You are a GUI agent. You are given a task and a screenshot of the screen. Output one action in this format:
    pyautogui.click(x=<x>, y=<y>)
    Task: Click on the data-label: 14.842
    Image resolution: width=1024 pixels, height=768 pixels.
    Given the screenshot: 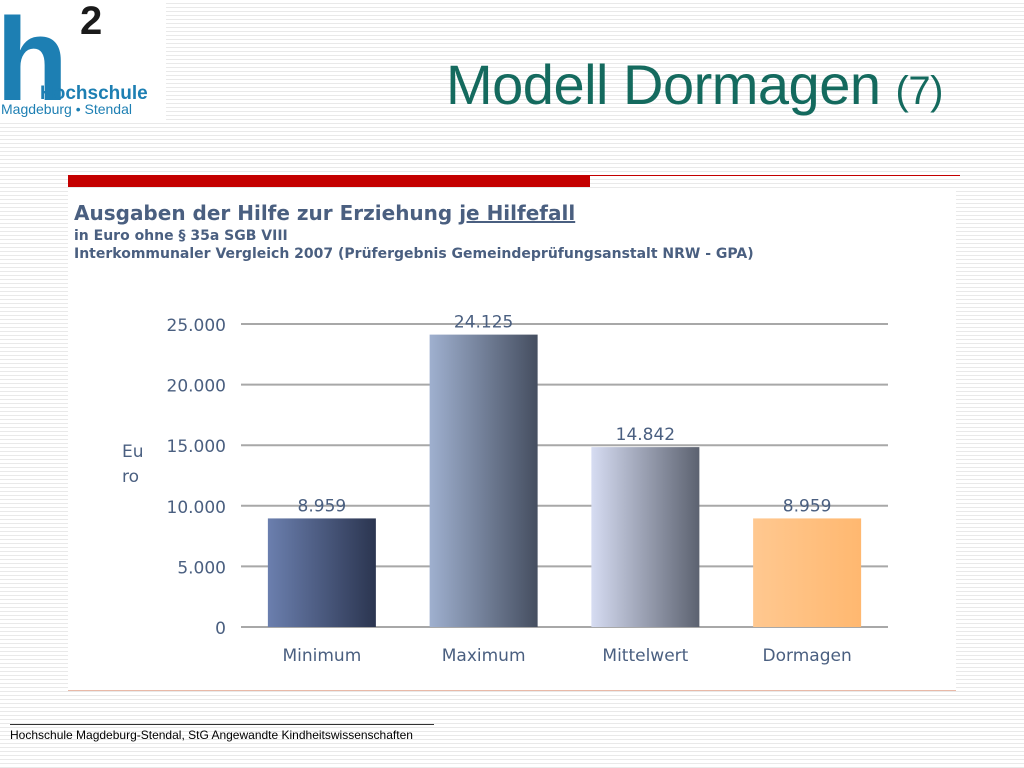 What is the action you would take?
    pyautogui.click(x=645, y=435)
    